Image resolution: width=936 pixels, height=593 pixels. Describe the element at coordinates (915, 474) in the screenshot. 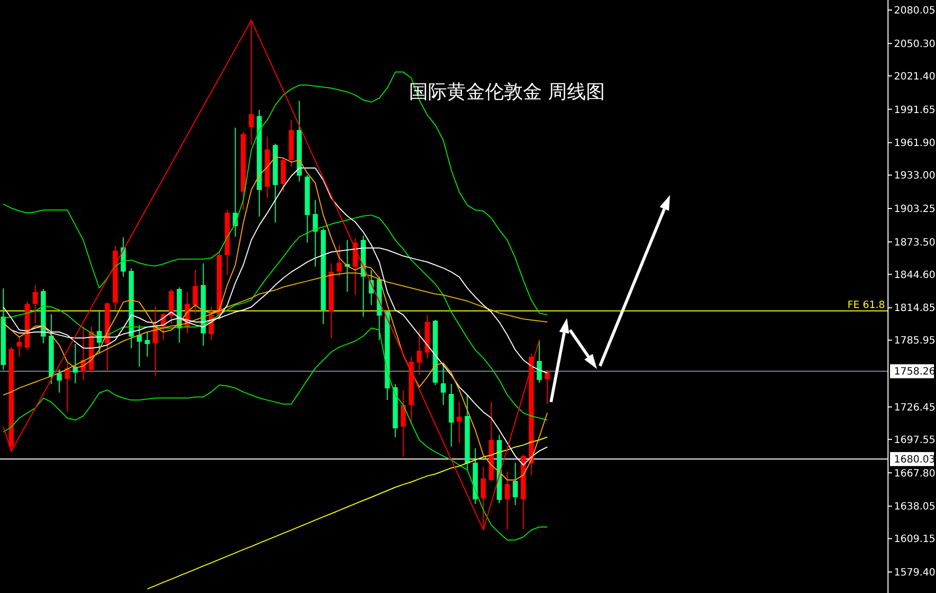

I see `y-tick-label: 1667.80` at that location.